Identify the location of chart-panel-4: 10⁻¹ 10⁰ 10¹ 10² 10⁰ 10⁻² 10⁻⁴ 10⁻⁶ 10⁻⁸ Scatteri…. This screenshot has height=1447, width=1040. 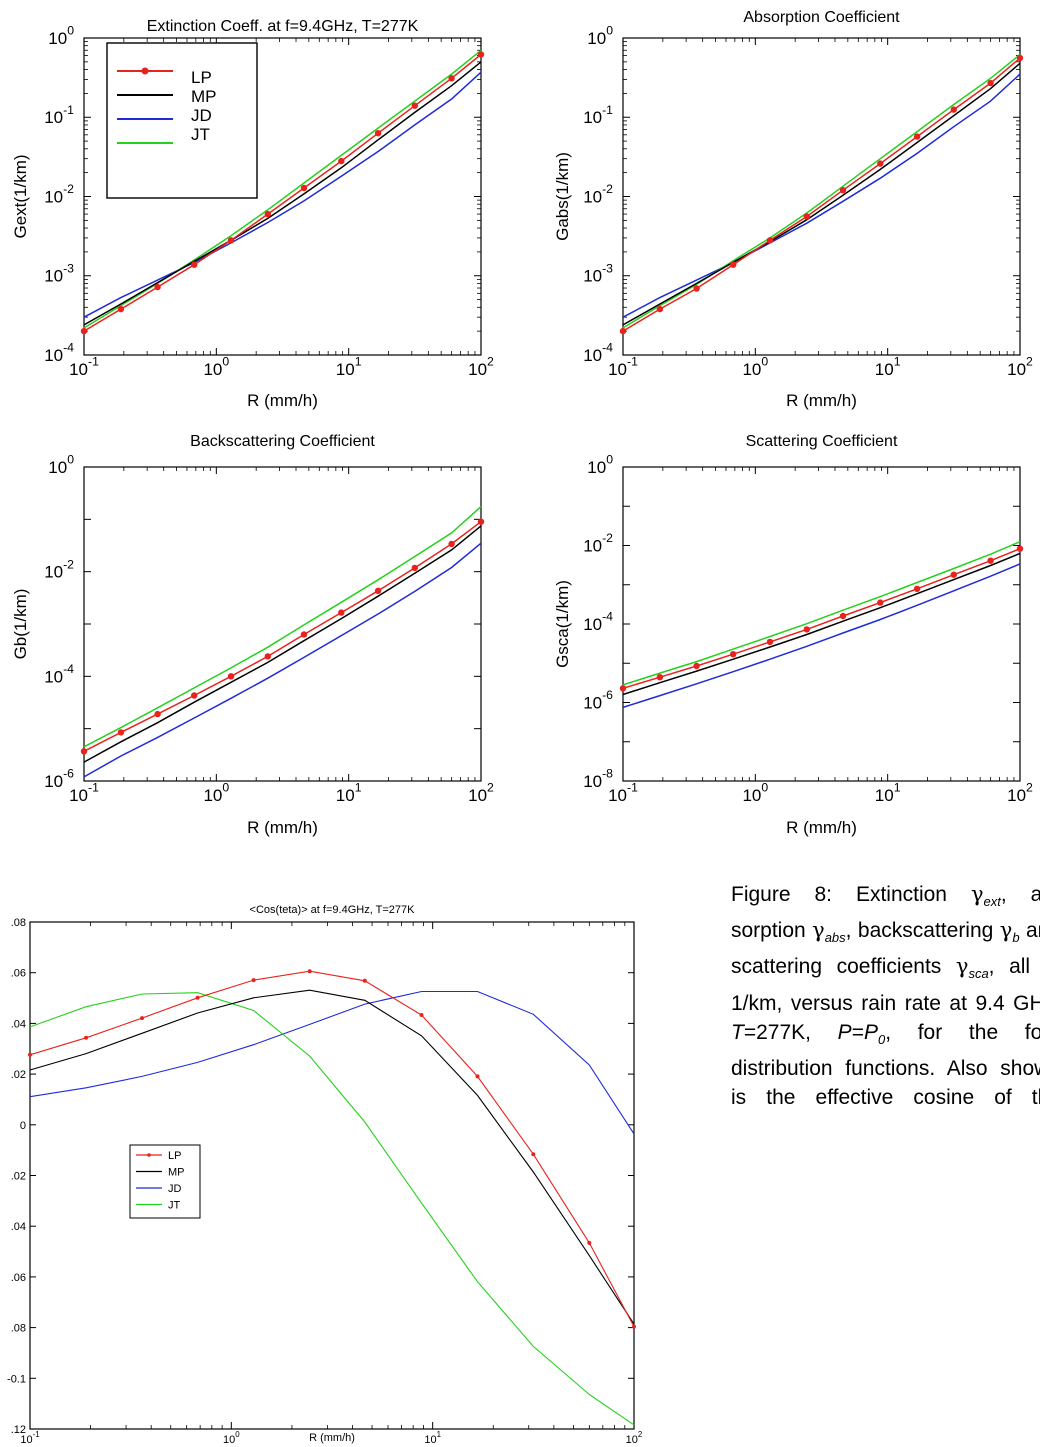
(793, 635).